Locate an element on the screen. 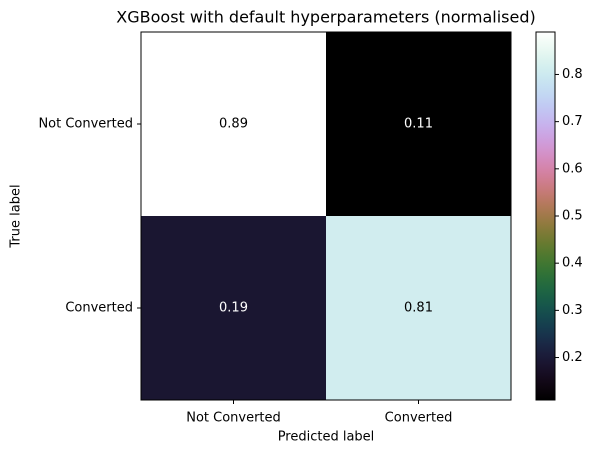  colorbar-tick-label: 0.7 is located at coordinates (572, 121).